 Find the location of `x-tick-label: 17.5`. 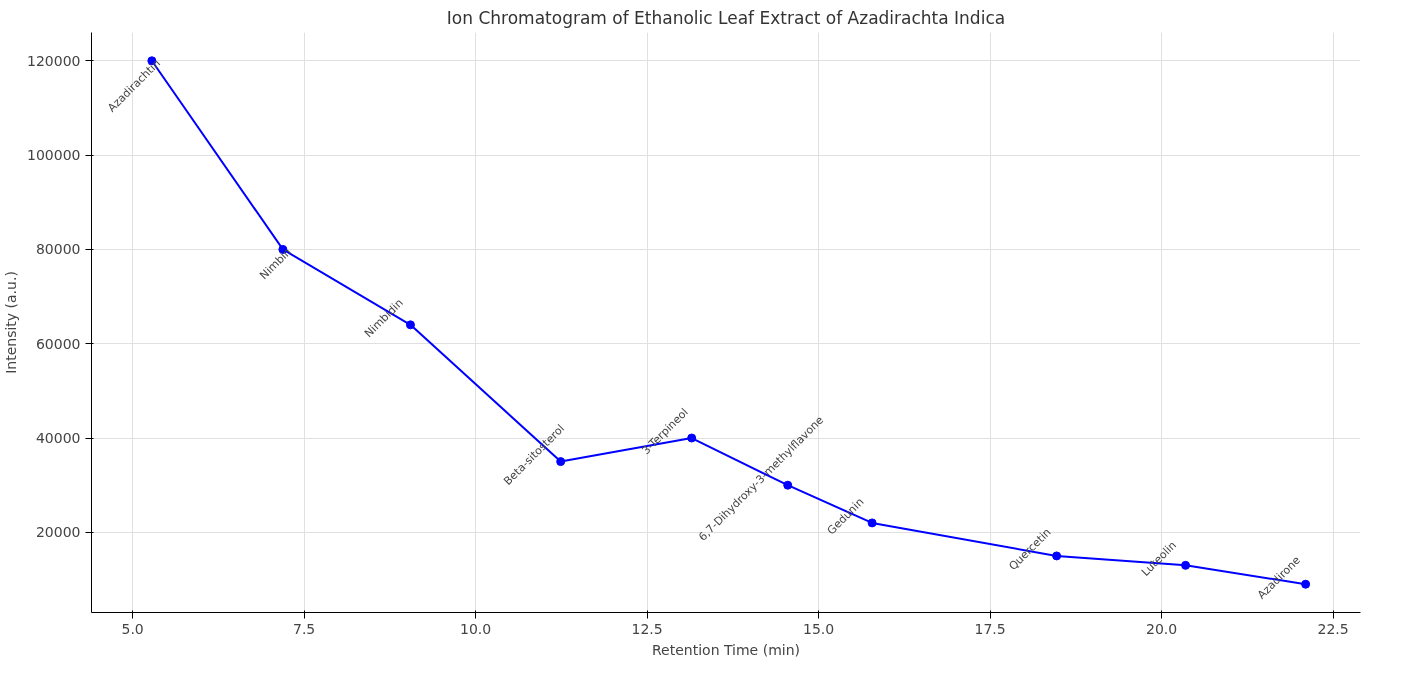

x-tick-label: 17.5 is located at coordinates (990, 628).